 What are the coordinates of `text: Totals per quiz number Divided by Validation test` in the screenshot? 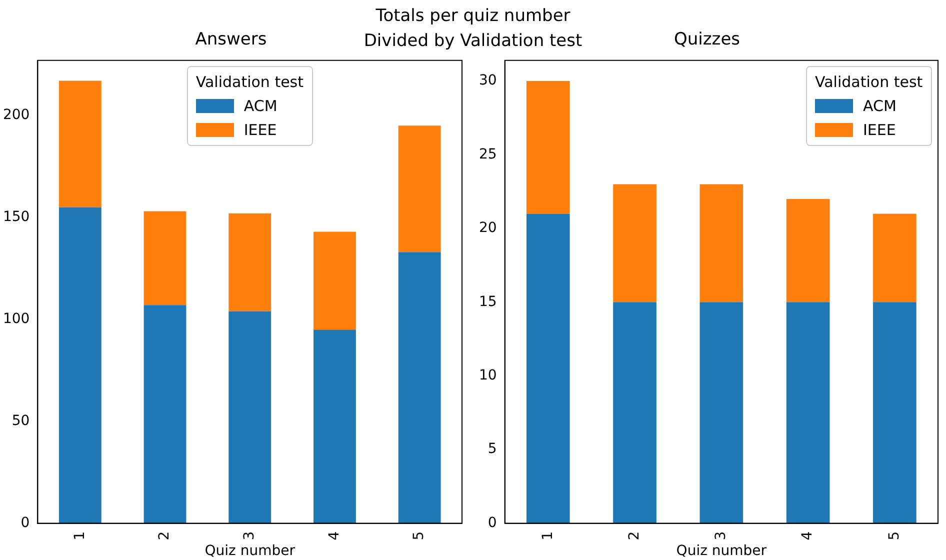 It's located at (473, 28).